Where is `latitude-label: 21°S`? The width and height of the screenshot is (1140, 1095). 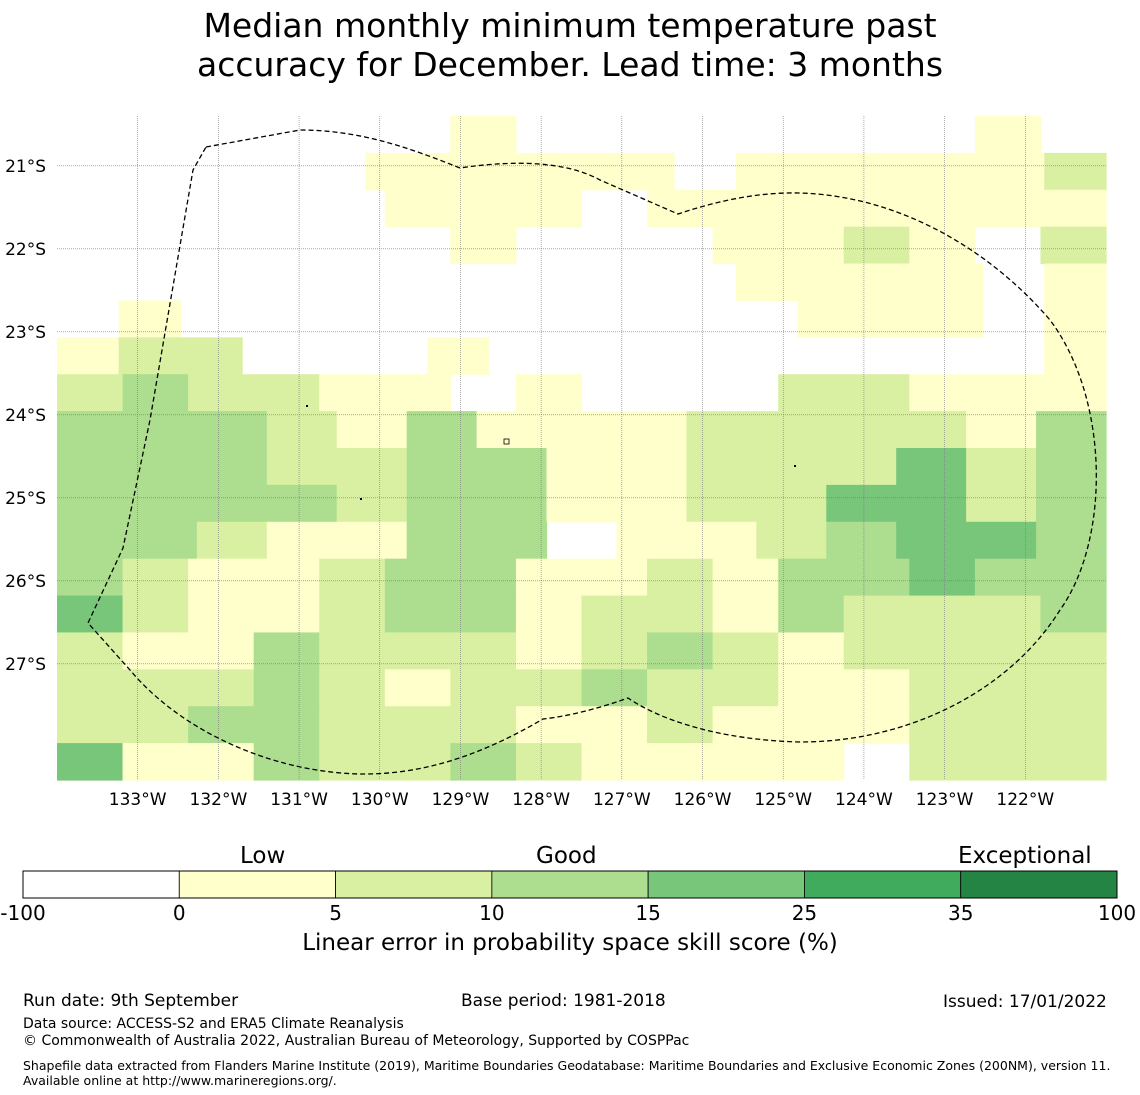
latitude-label: 21°S is located at coordinates (25, 167).